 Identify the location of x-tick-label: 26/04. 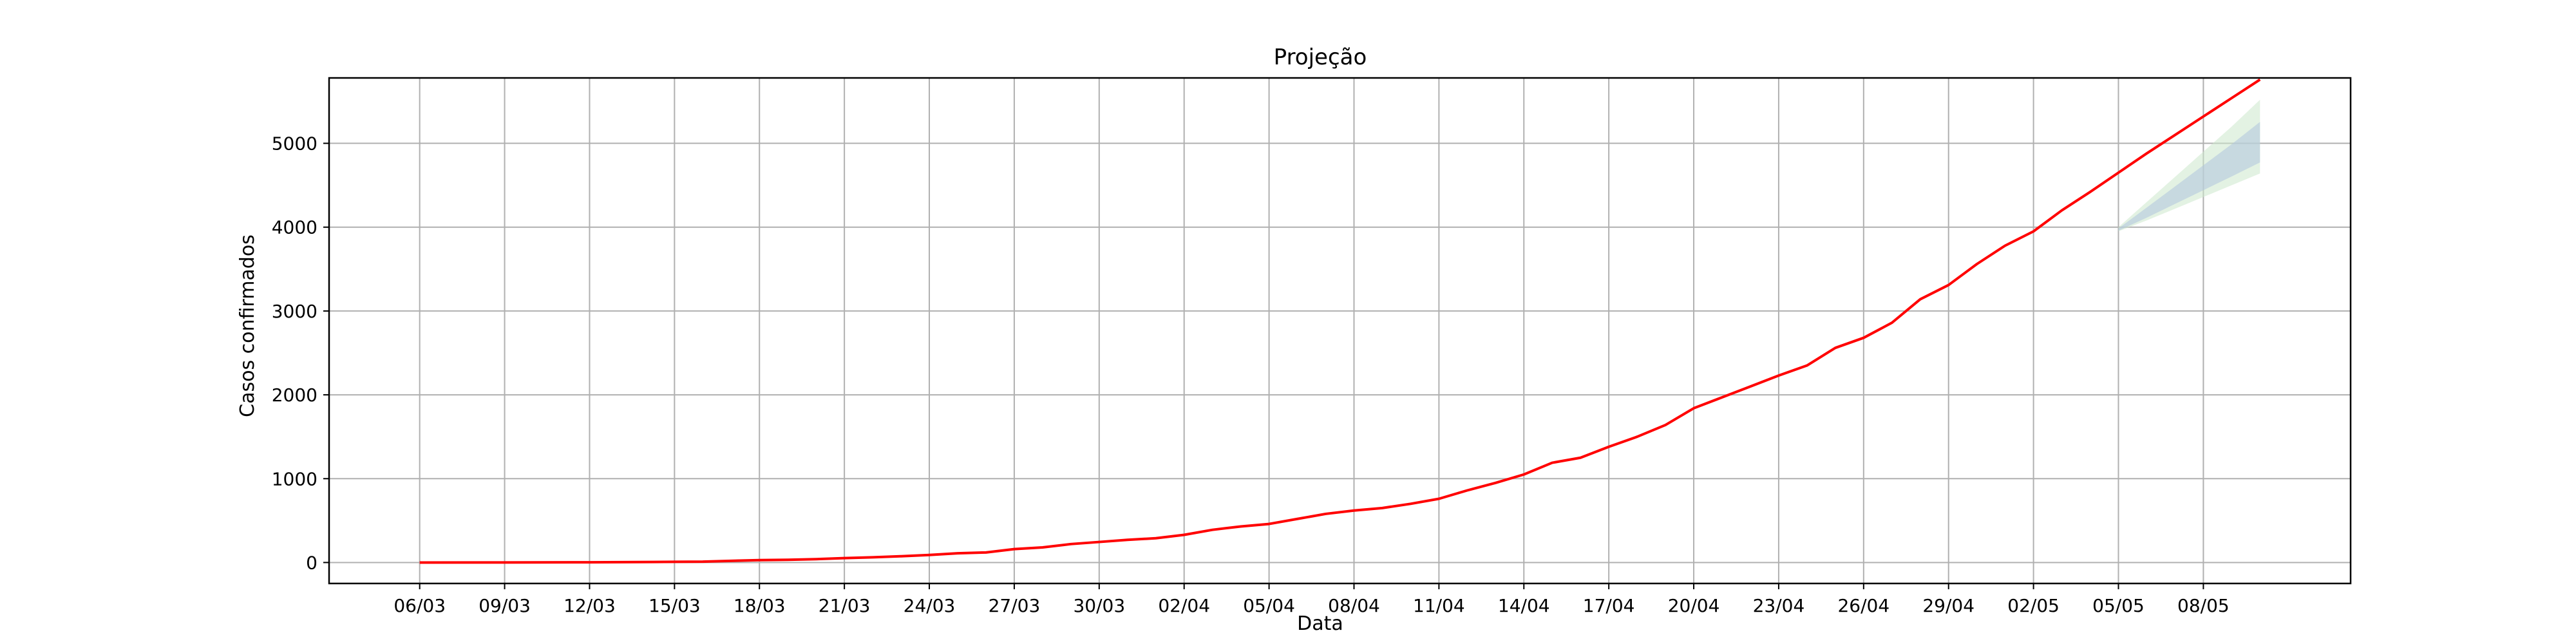
(1863, 605).